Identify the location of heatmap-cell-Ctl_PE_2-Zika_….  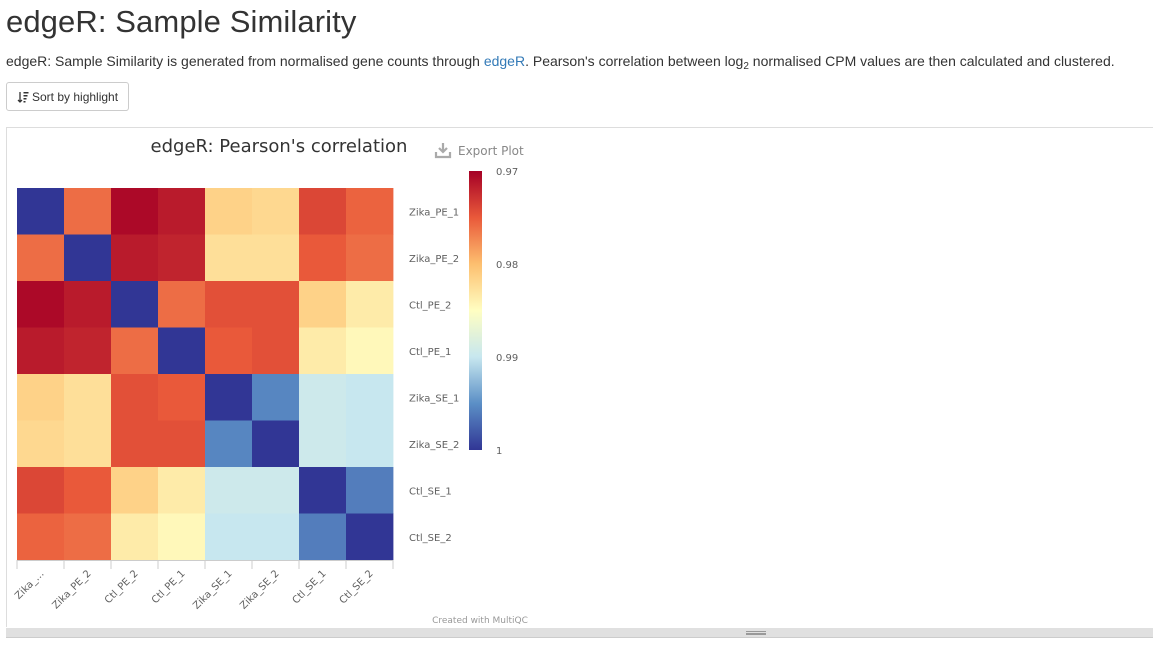
(41, 304).